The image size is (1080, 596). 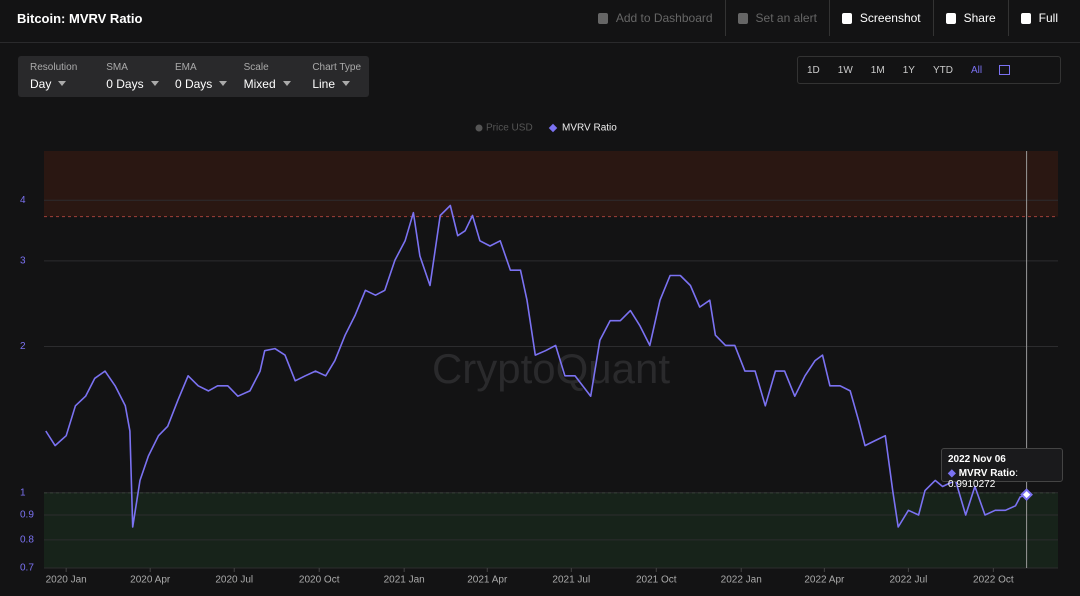 I want to click on range-selector: 1D 1W 1M 1Y YTD All, so click(x=929, y=70).